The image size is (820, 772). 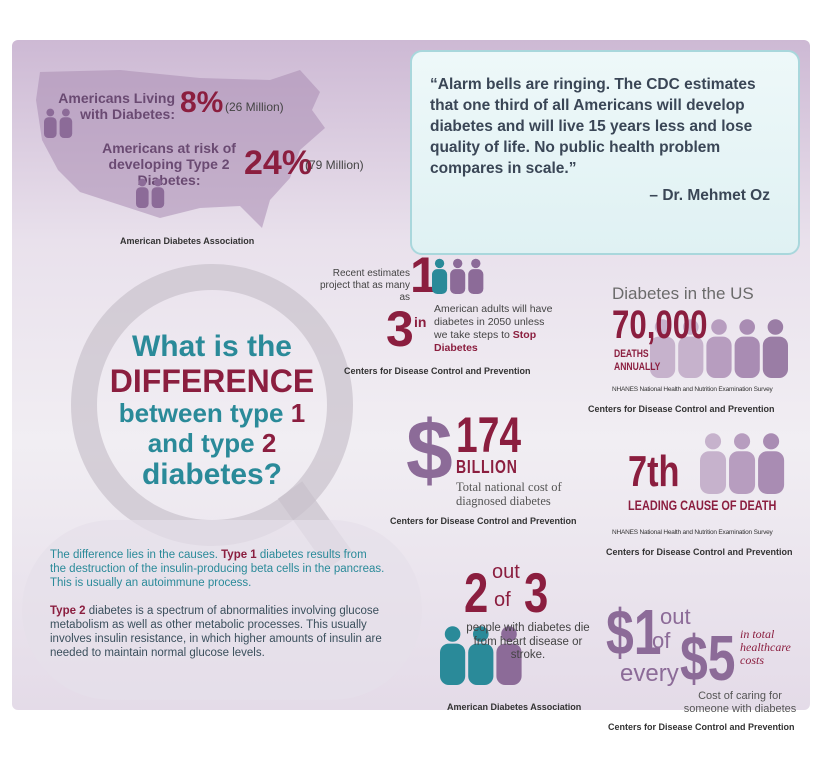 I want to click on deaths-number: 70,000, so click(x=660, y=325).